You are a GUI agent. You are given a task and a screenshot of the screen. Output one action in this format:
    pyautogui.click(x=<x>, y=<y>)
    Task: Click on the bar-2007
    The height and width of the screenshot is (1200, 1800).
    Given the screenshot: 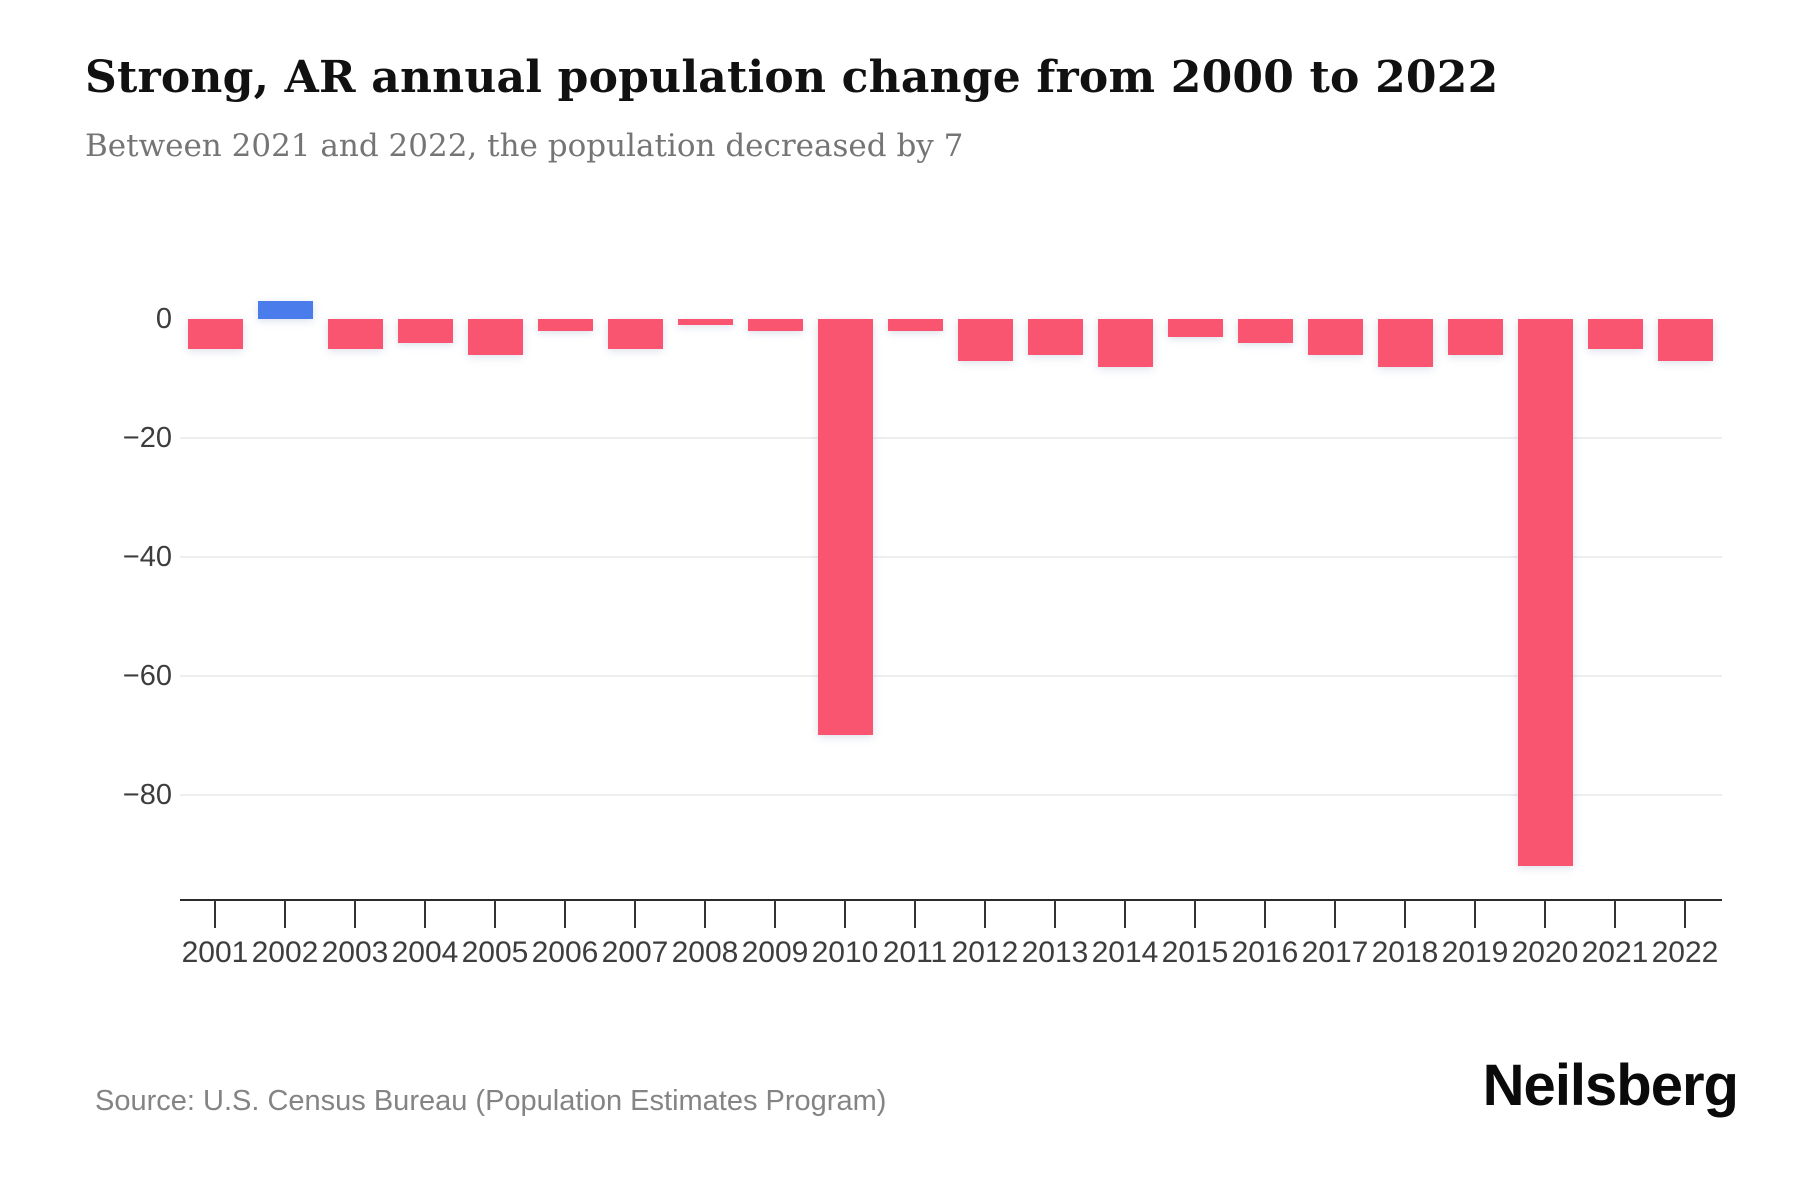 What is the action you would take?
    pyautogui.click(x=635, y=334)
    